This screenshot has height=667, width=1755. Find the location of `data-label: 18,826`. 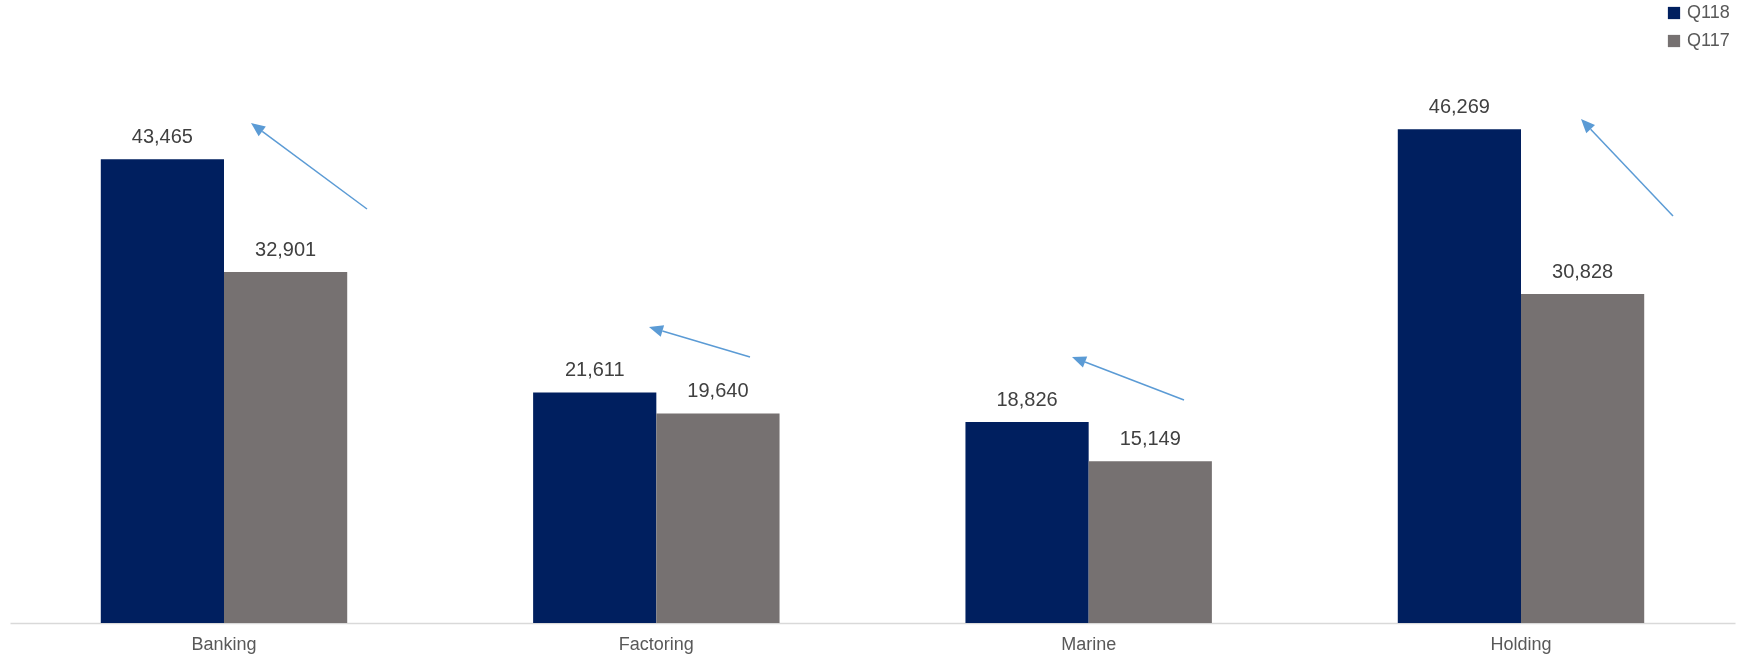

data-label: 18,826 is located at coordinates (1027, 399).